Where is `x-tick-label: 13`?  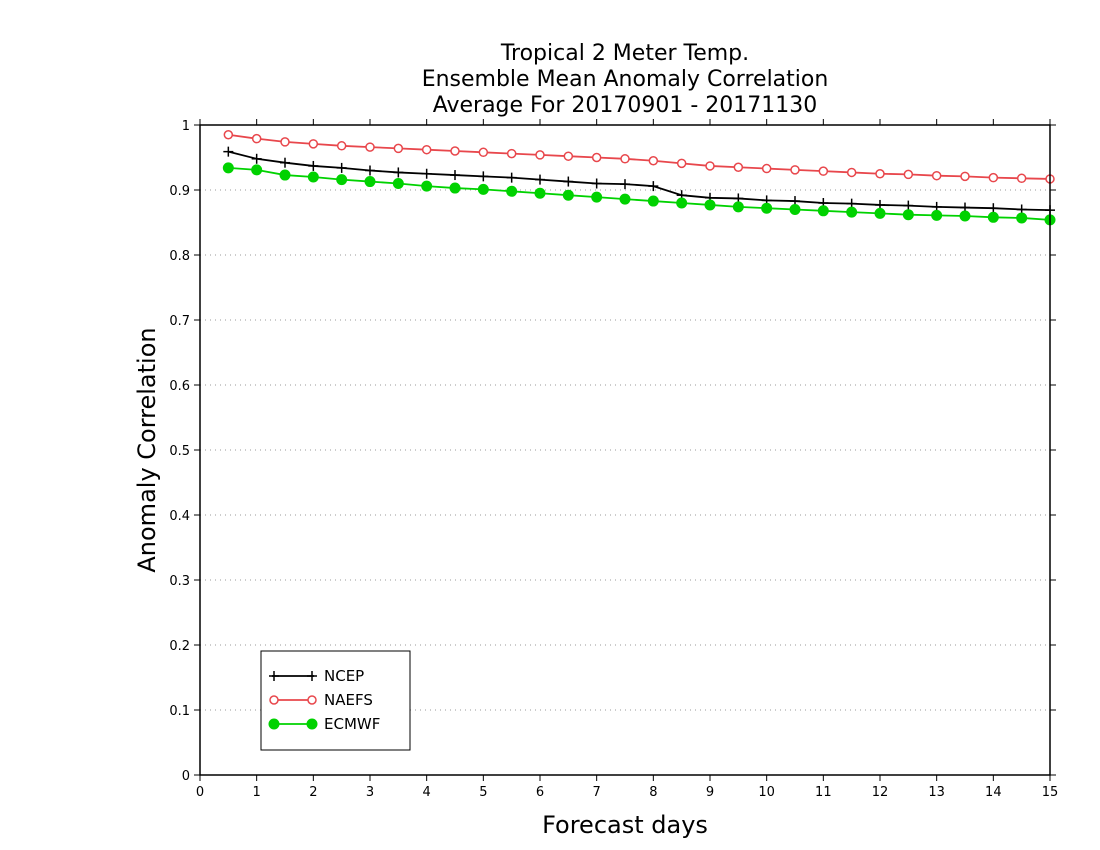 x-tick-label: 13 is located at coordinates (936, 792).